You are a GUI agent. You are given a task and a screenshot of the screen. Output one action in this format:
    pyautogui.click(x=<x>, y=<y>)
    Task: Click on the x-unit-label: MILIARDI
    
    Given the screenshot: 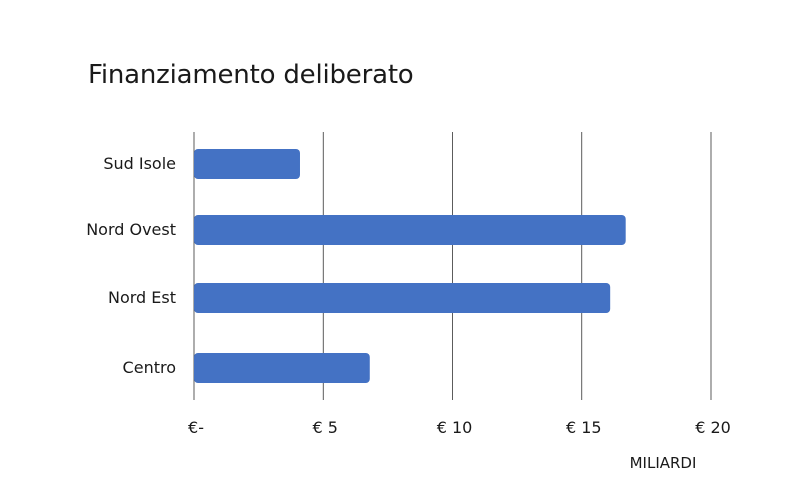 What is the action you would take?
    pyautogui.click(x=663, y=463)
    